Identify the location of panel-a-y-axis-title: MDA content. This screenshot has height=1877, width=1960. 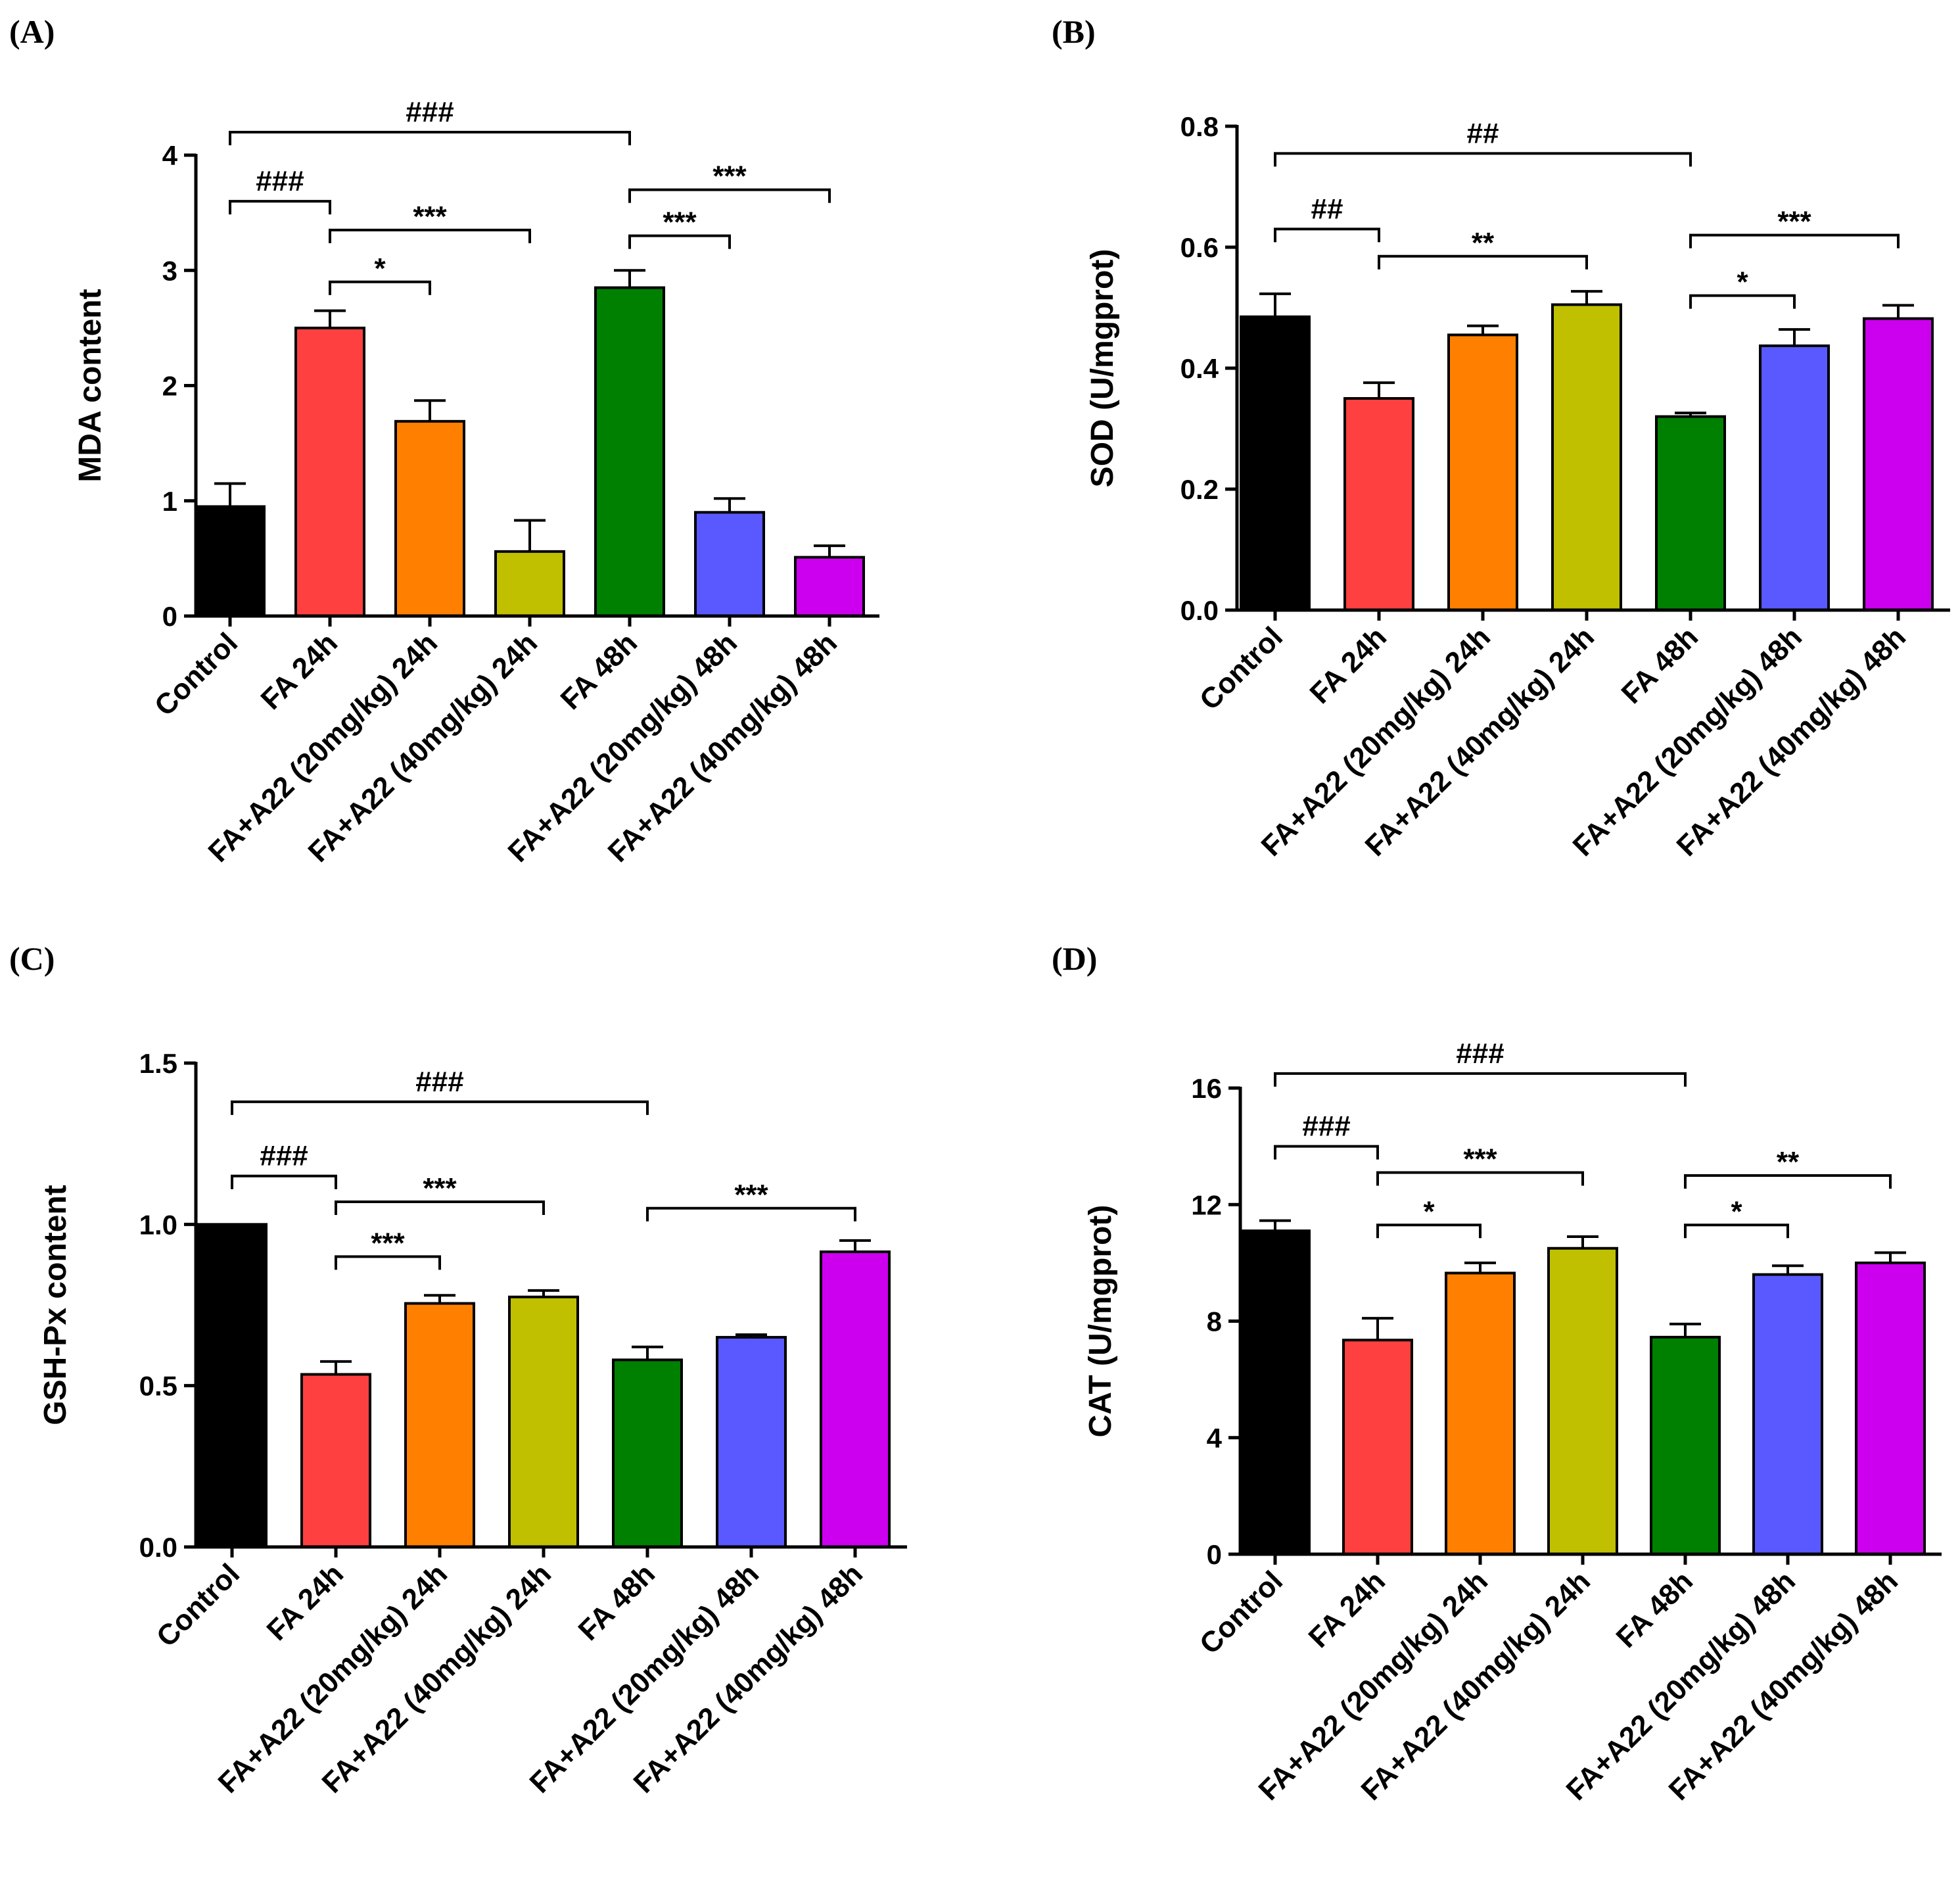
(91, 385).